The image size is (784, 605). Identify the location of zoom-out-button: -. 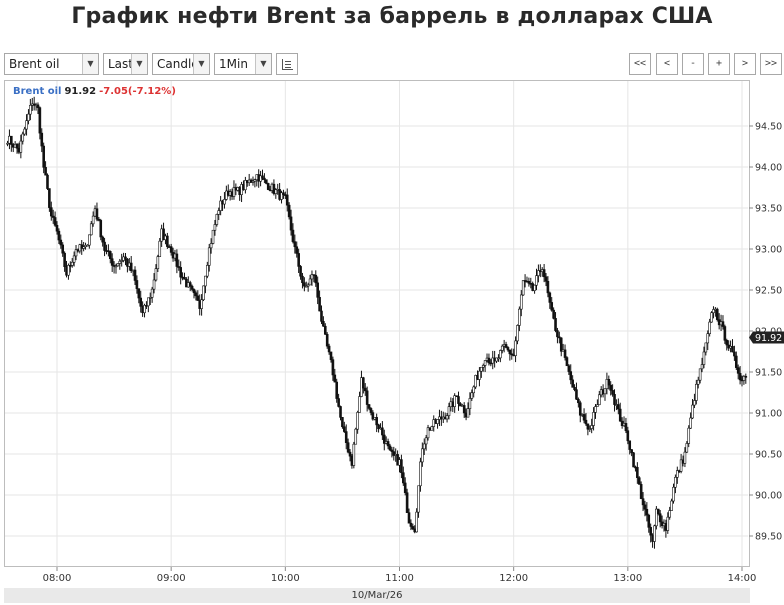
(693, 64).